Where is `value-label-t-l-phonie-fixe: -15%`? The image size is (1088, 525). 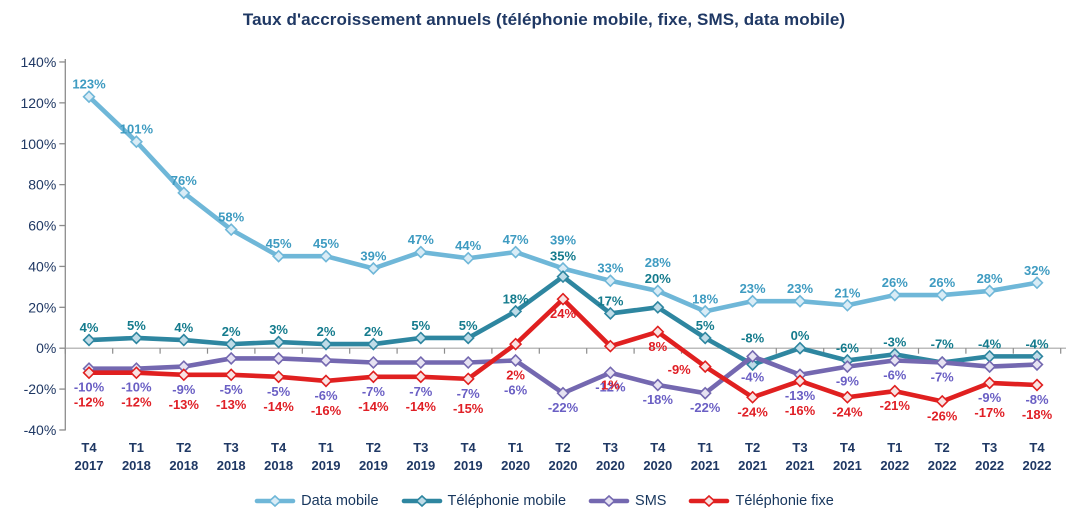
value-label-t-l-phonie-fixe: -15% is located at coordinates (468, 408).